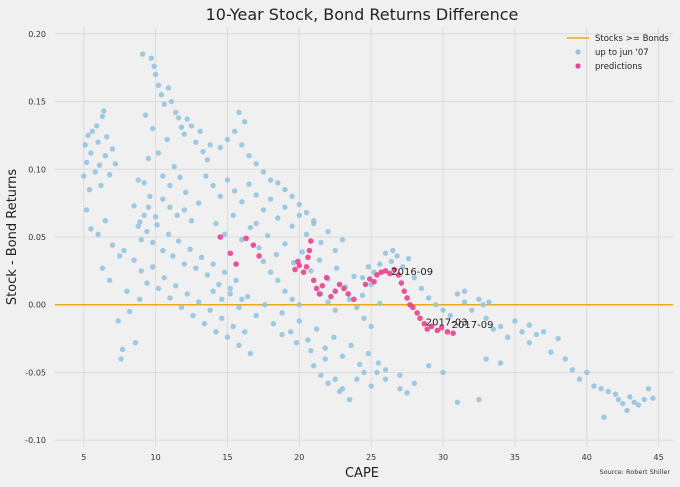 Image resolution: width=680 pixels, height=487 pixels. Describe the element at coordinates (37, 305) in the screenshot. I see `y-tick-label: 0.00` at that location.